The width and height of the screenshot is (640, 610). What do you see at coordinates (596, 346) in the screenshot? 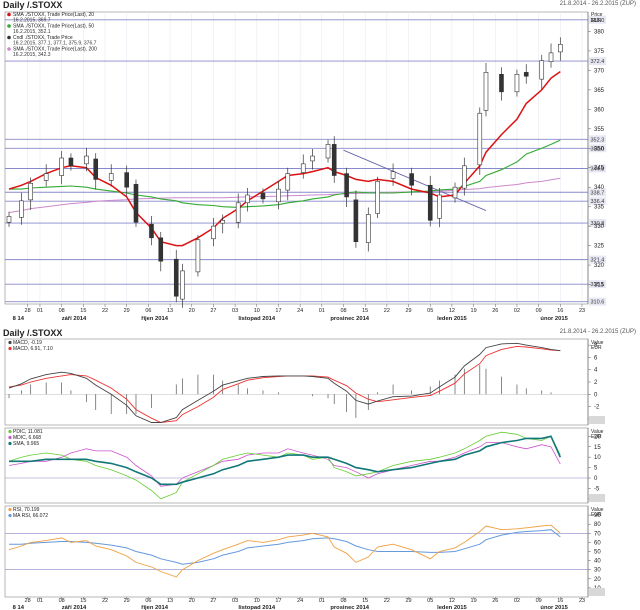
I see `macd-axis-label: 8` at bounding box center [596, 346].